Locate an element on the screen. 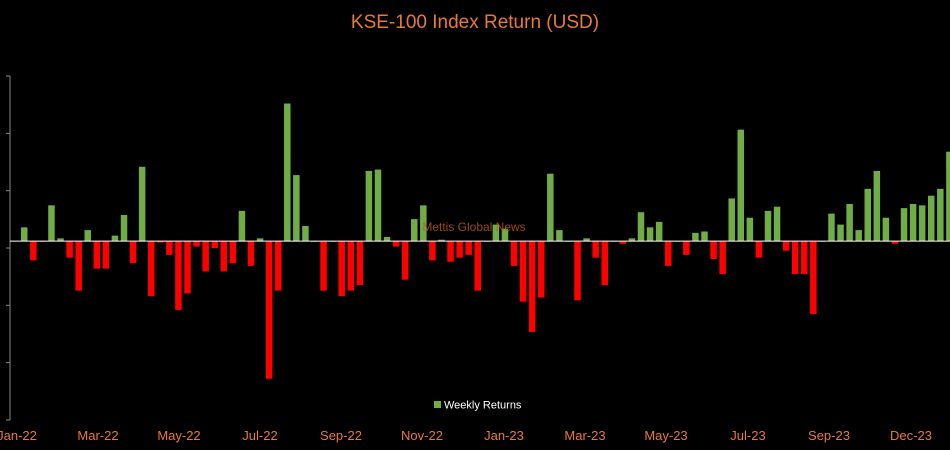  x-tick-label: May-22 is located at coordinates (178, 435).